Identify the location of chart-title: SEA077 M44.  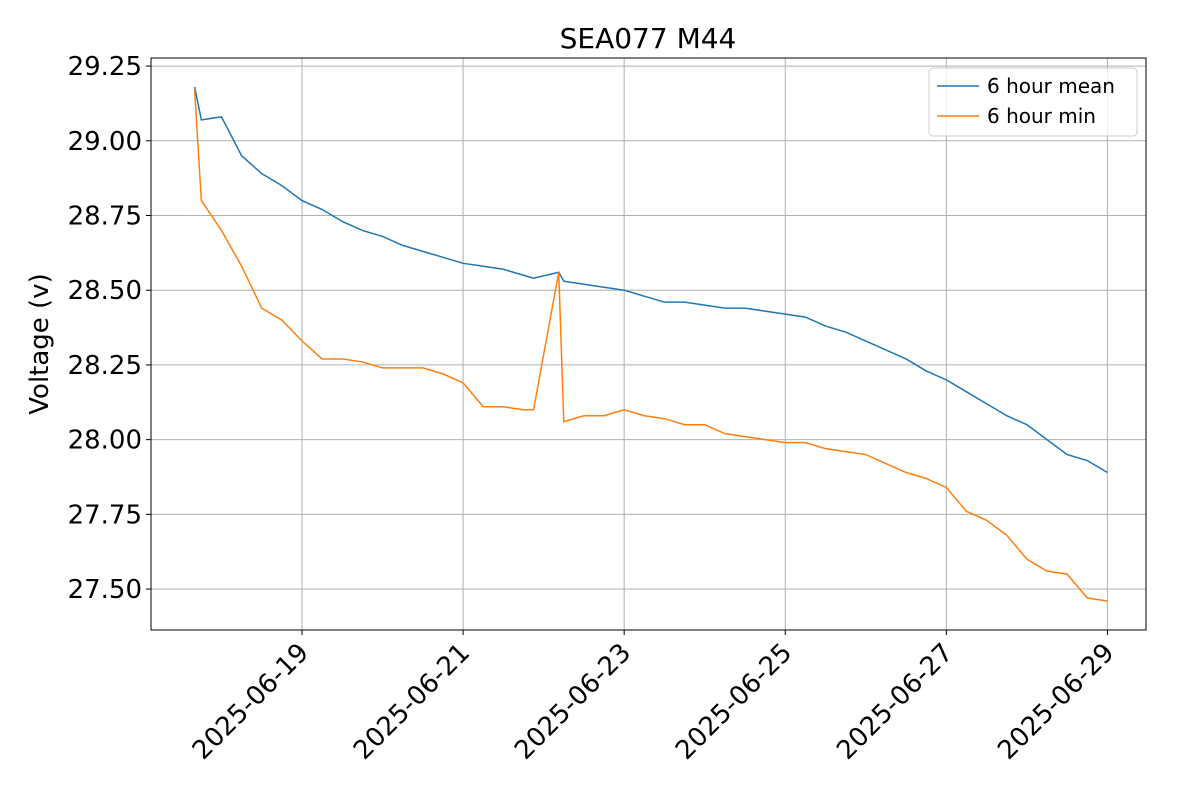
(648, 38).